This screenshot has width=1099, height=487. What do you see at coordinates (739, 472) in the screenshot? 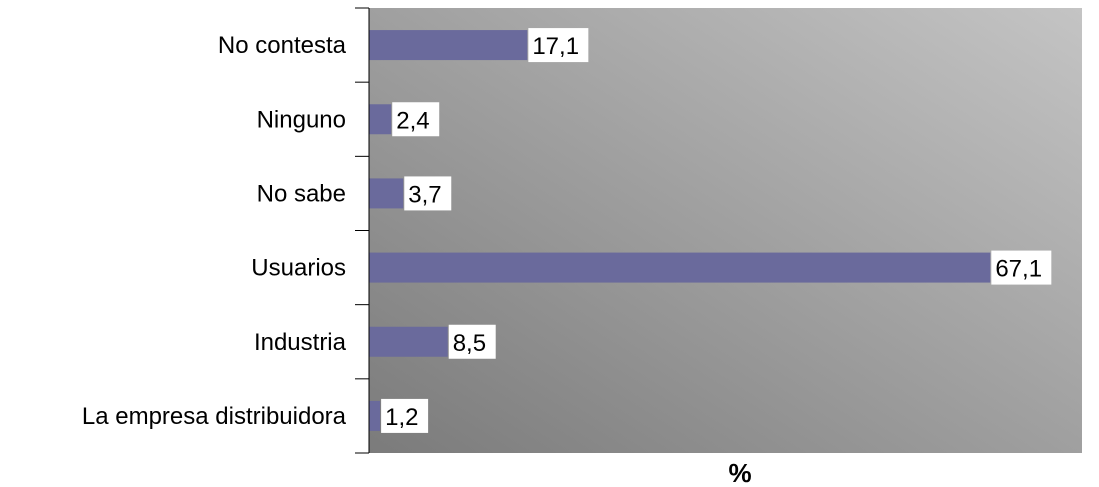
I see `x-axis-label: %` at bounding box center [739, 472].